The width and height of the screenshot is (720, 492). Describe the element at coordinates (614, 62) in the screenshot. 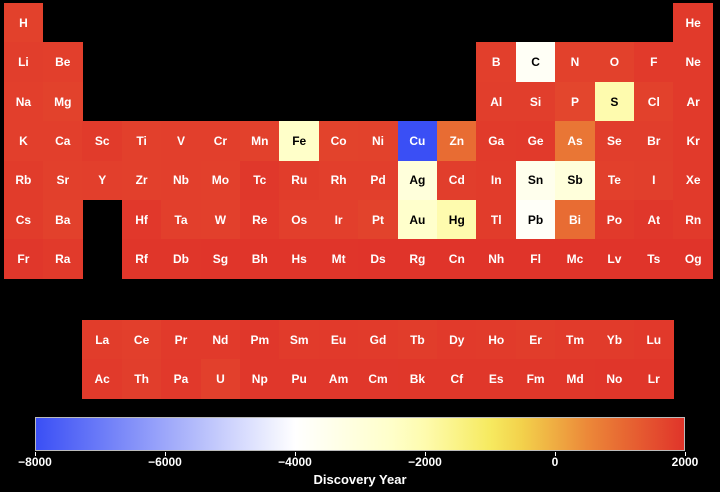

I see `element-cell-o: O` at that location.